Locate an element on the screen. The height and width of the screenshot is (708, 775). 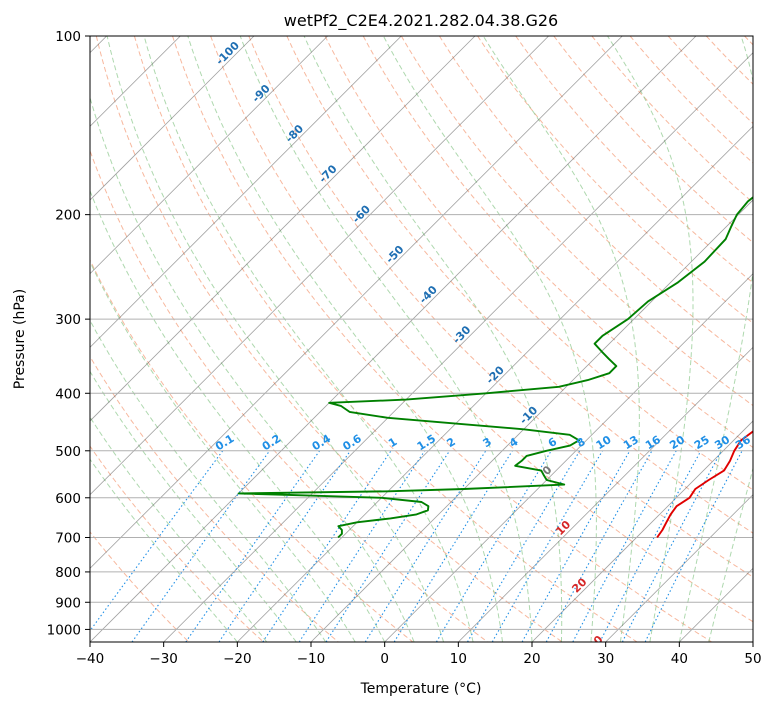
mixing-ratio-label: 30 is located at coordinates (722, 442).